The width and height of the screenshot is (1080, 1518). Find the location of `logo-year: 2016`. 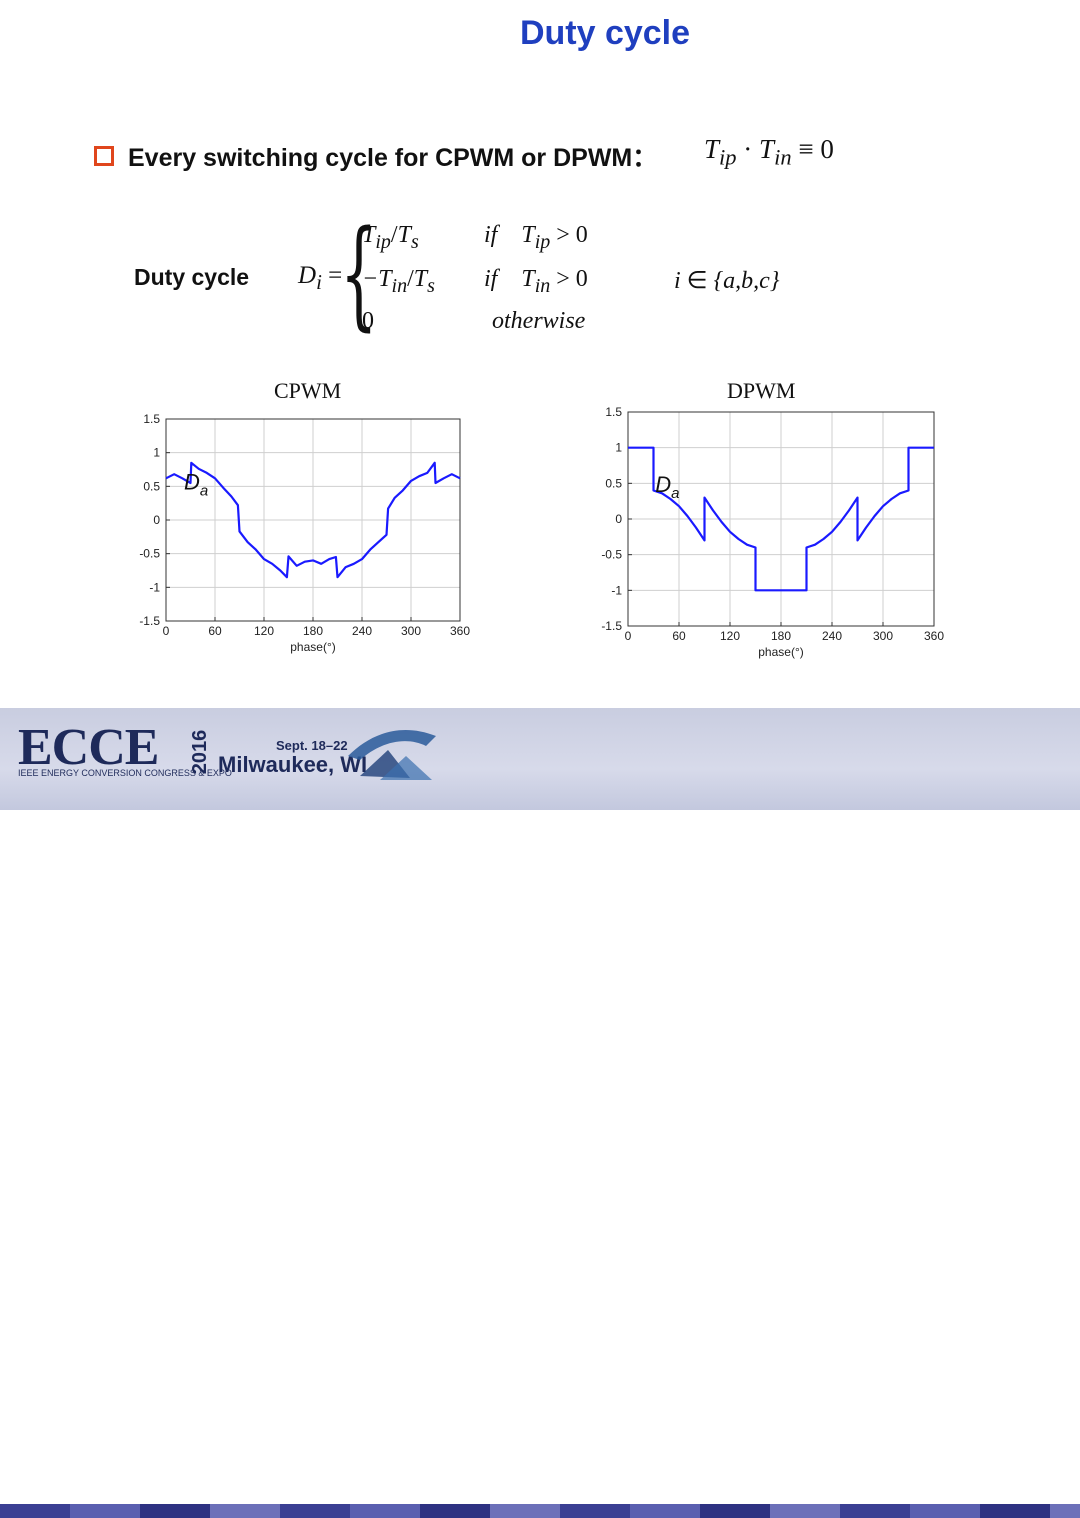

logo-year: 2016 is located at coordinates (200, 752).